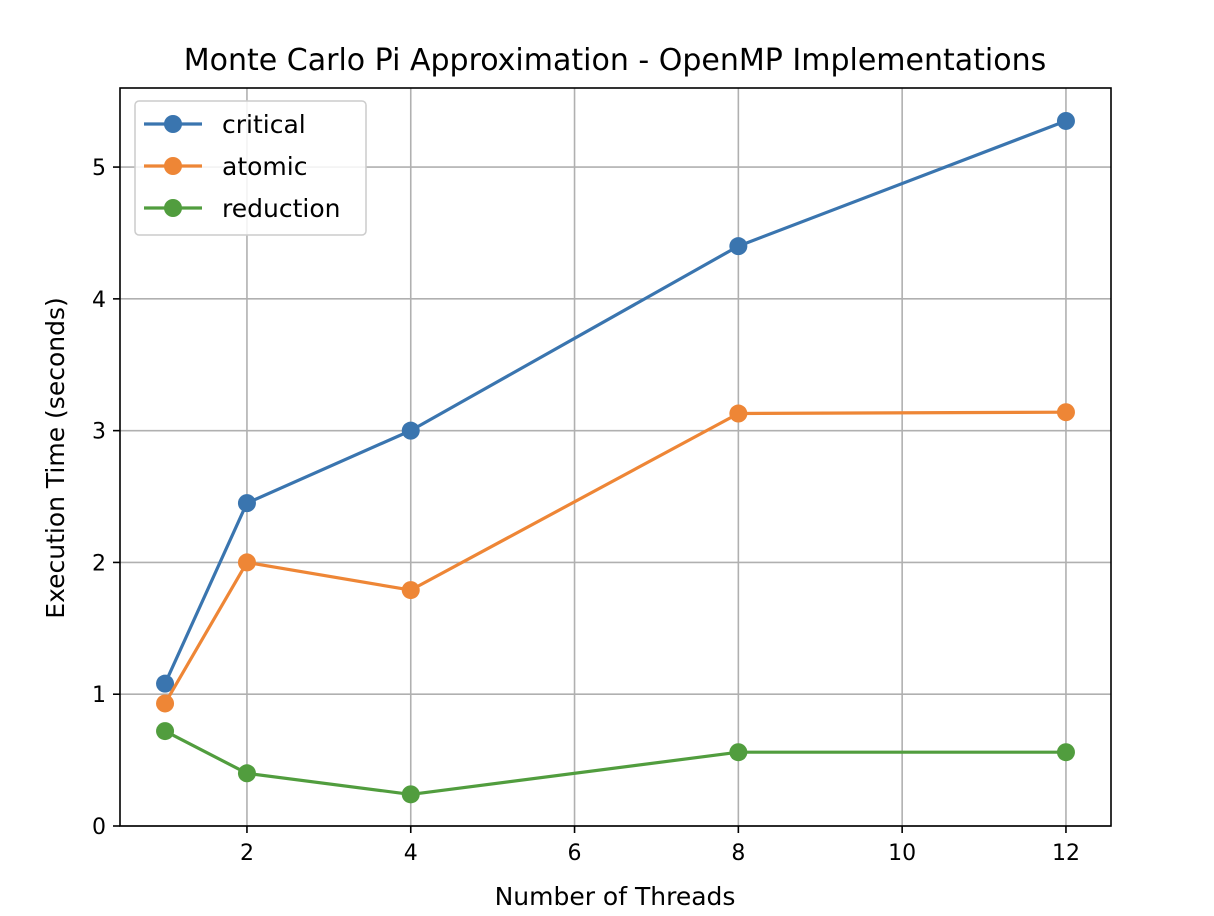  I want to click on x-tick-label: 4, so click(411, 853).